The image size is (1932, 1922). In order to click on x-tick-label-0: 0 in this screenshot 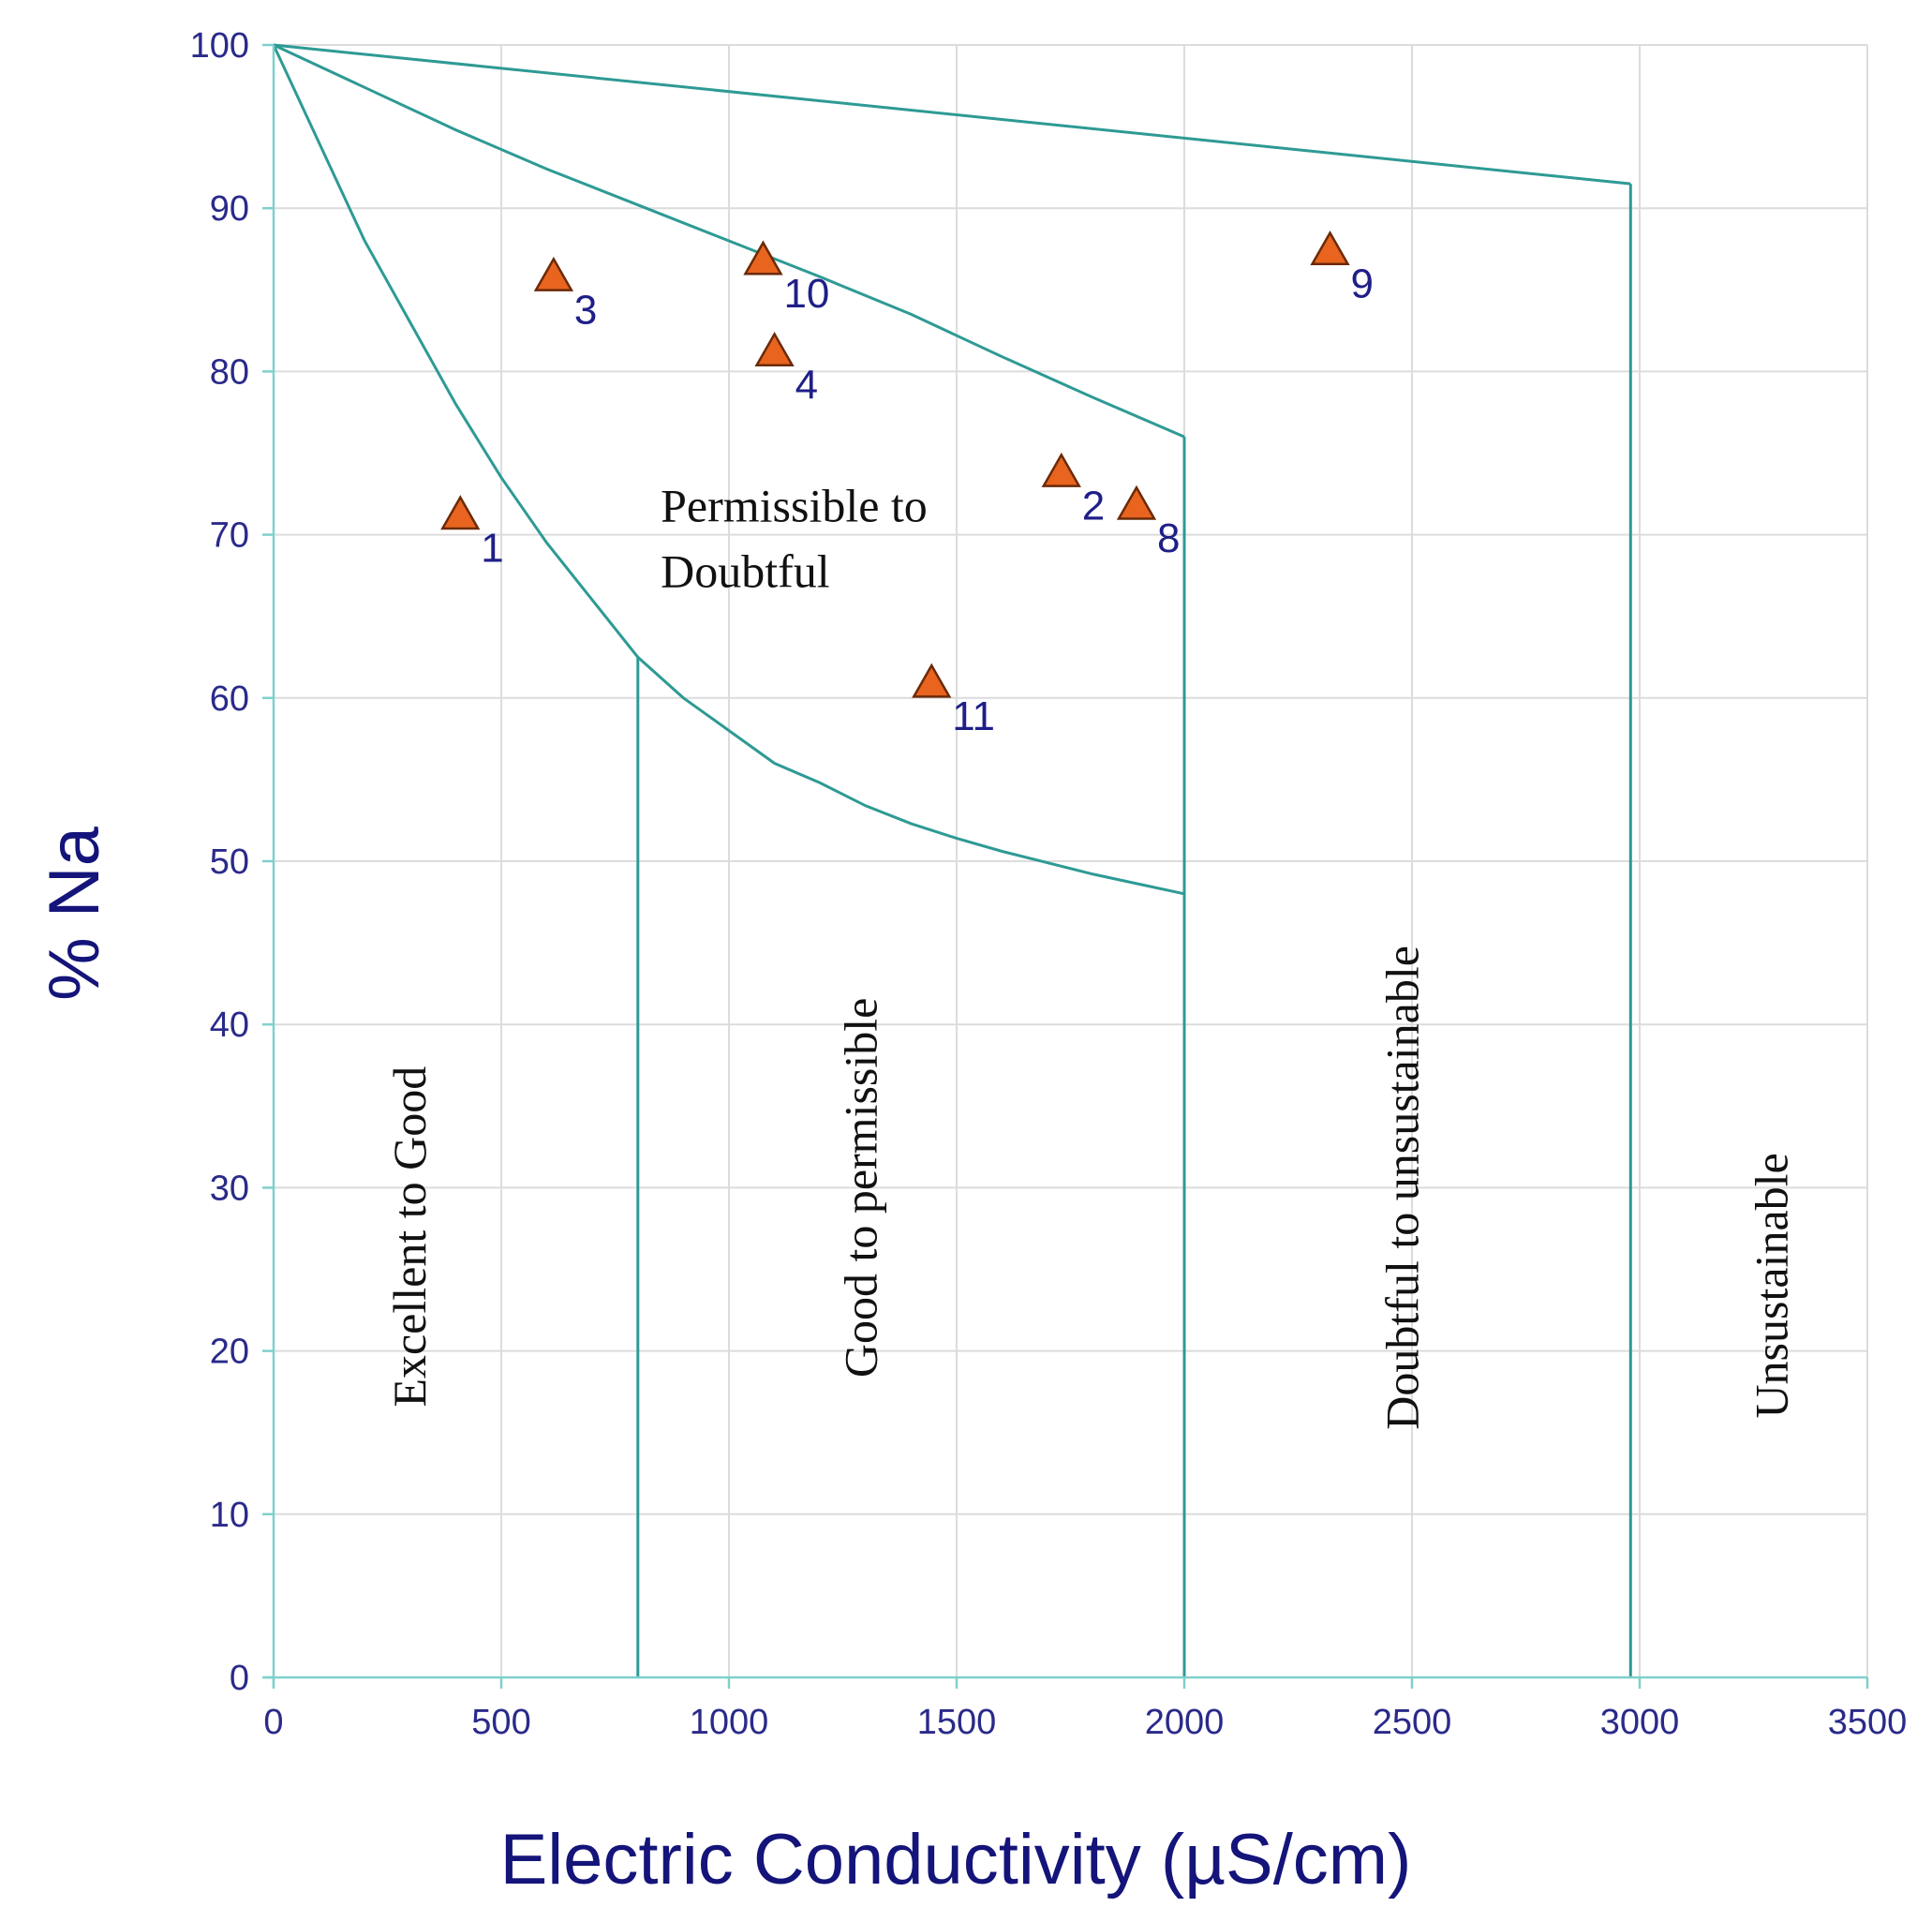, I will do `click(273, 1722)`.